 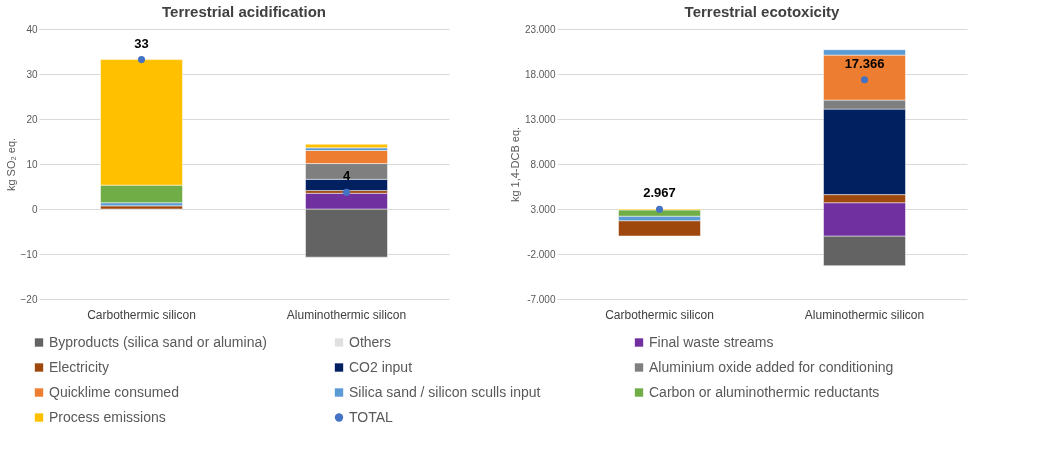 What do you see at coordinates (29, 254) in the screenshot?
I see `y-tick-label: −10` at bounding box center [29, 254].